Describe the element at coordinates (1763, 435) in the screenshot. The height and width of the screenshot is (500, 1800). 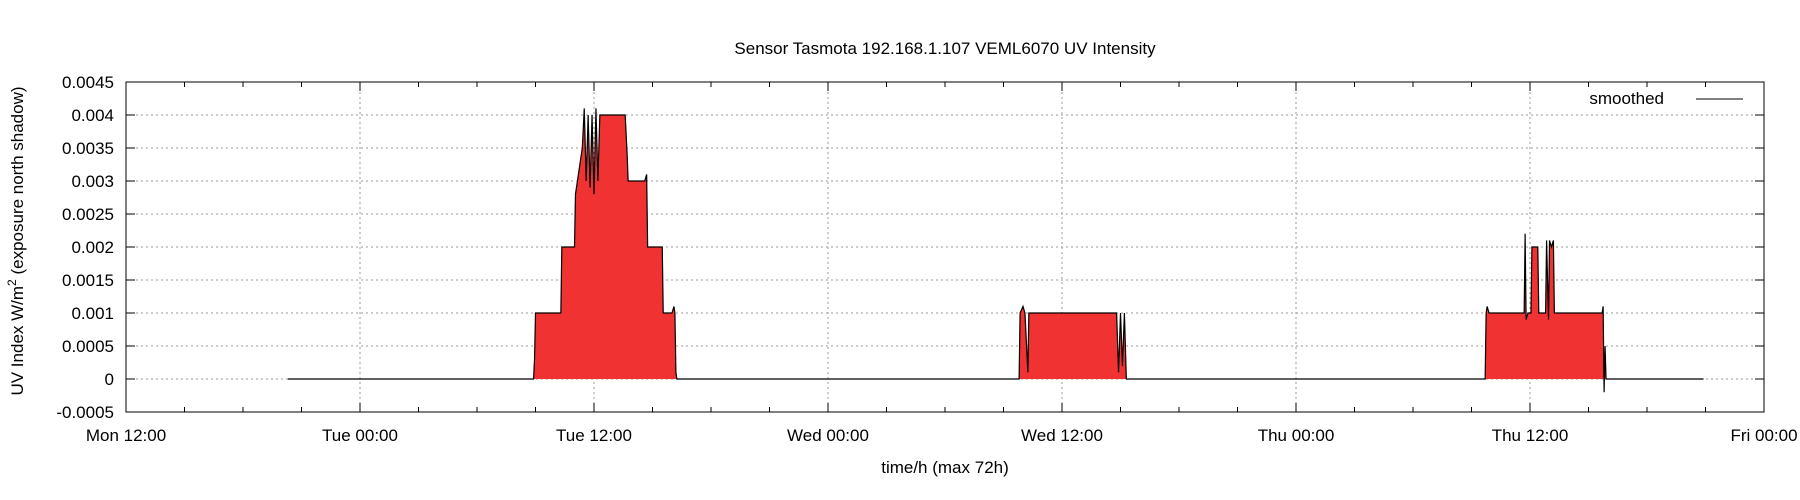
I see `x-tick-label: Fri 00:00` at that location.